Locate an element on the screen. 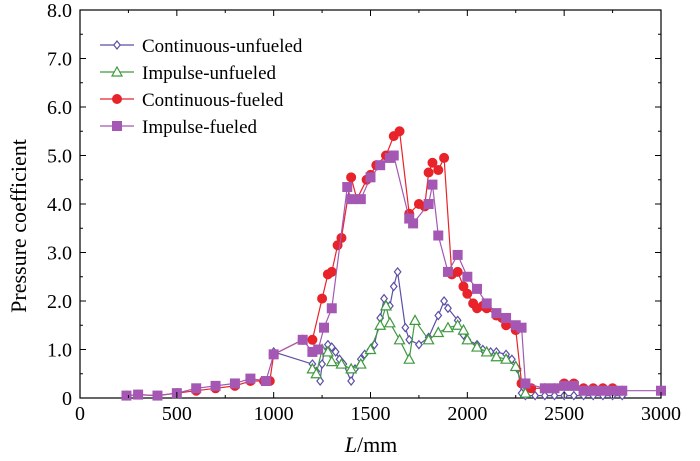 This screenshot has width=700, height=461. legend-entry-impulse-unfueled: Impulse-unfueled is located at coordinates (188, 73).